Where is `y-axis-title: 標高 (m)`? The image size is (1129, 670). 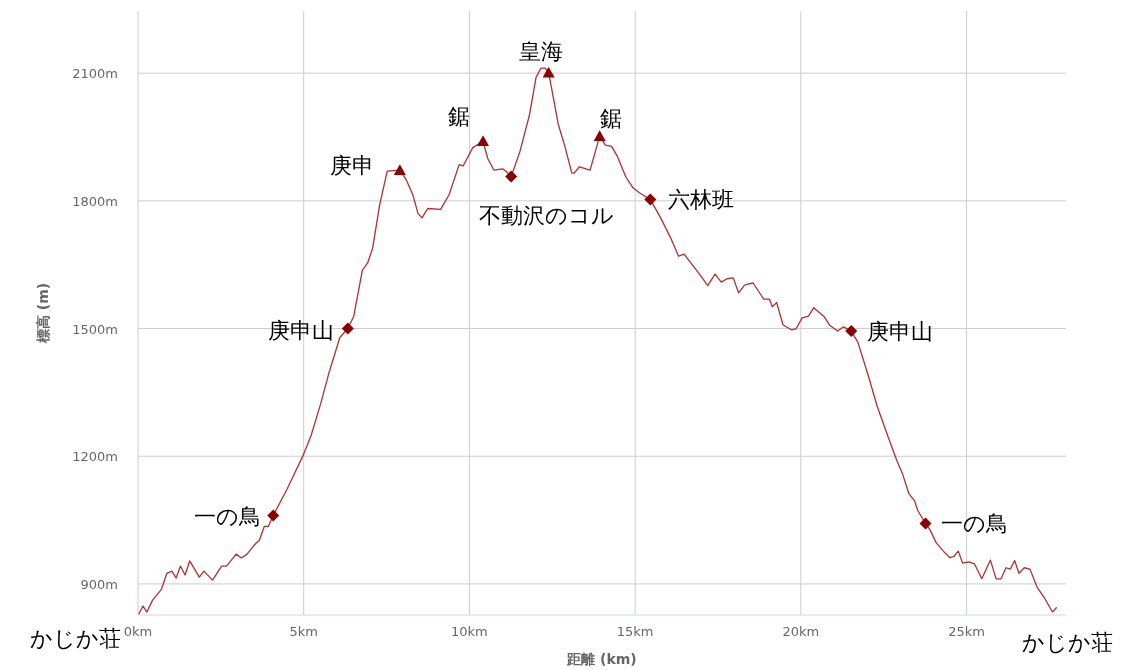 y-axis-title: 標高 (m) is located at coordinates (43, 313).